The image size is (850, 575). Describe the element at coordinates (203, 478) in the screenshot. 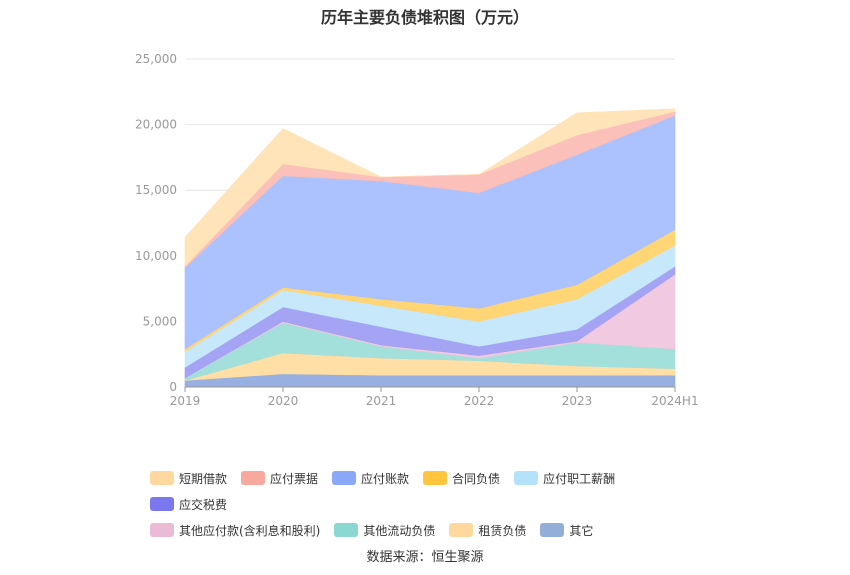

I see `legend-label: 短期借款` at that location.